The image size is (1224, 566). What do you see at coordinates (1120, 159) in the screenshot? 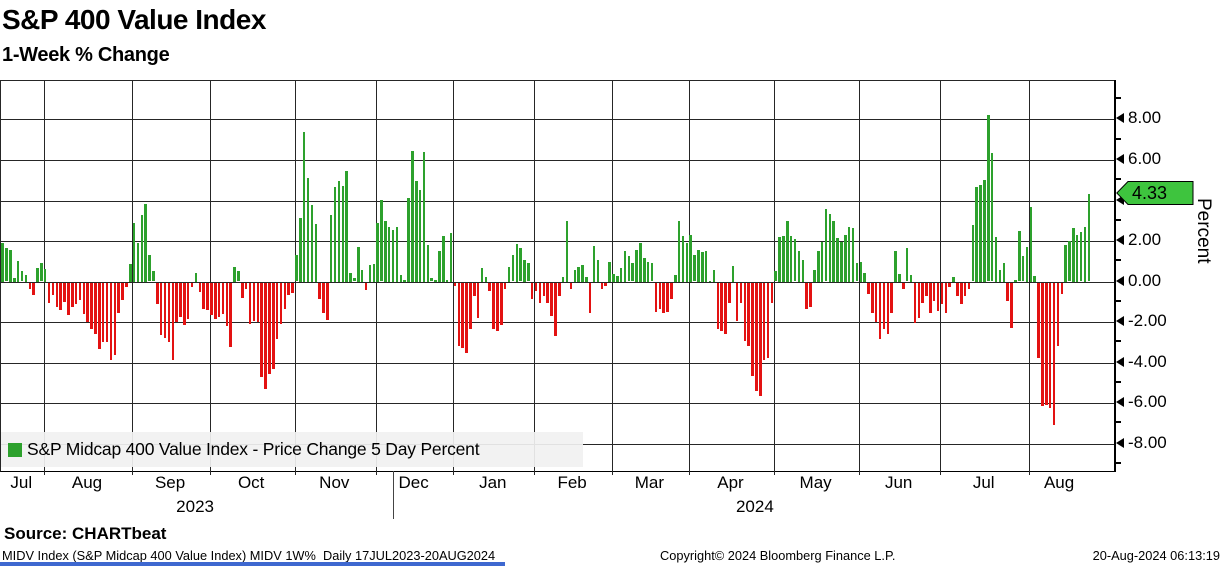
I see `y-tick-arrow` at bounding box center [1120, 159].